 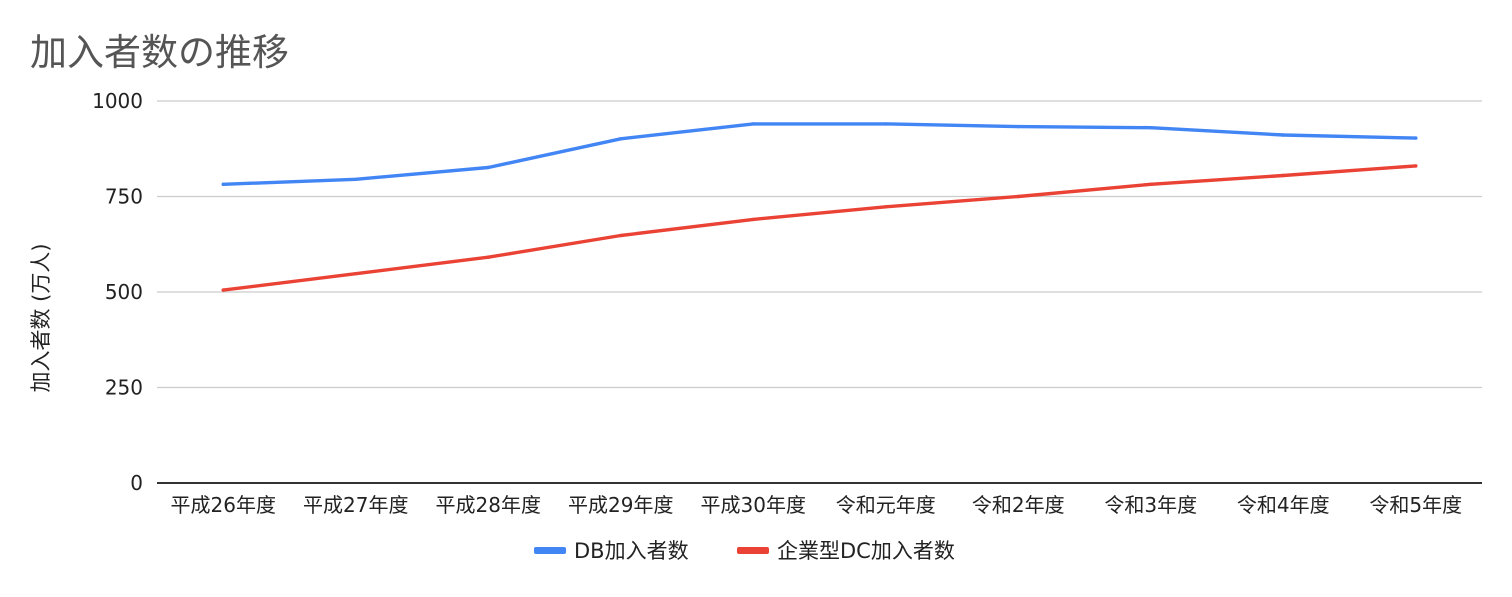 What do you see at coordinates (1415, 505) in the screenshot?
I see `x-tick-label: 令和5年度` at bounding box center [1415, 505].